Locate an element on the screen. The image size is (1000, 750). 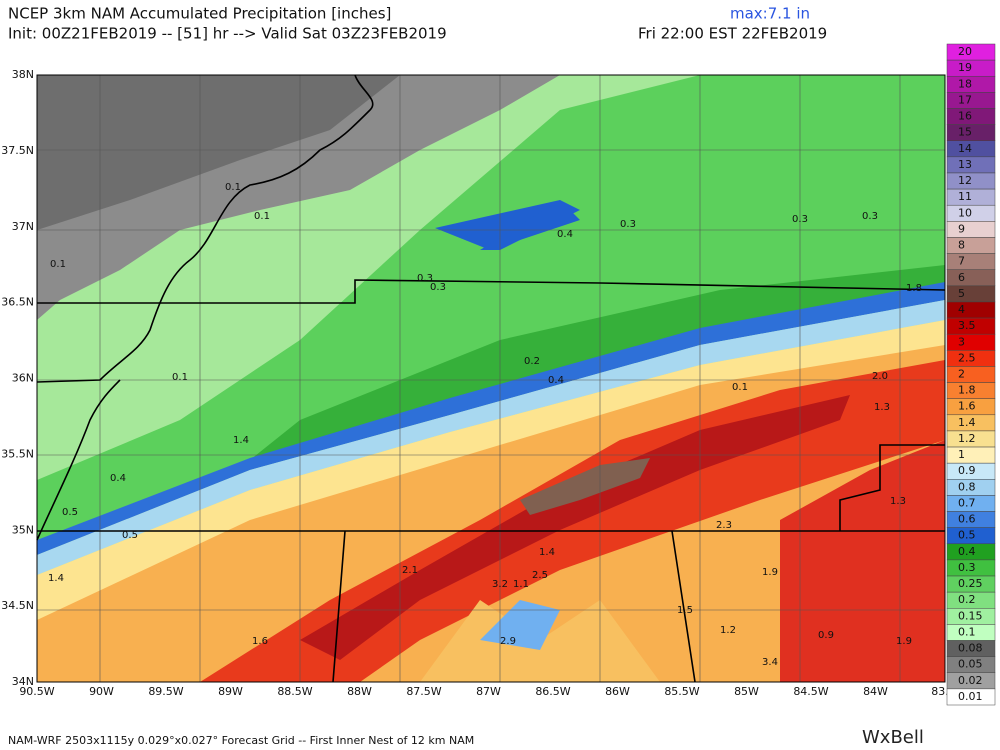
colorbar-label: 0.7 is located at coordinates (967, 502).